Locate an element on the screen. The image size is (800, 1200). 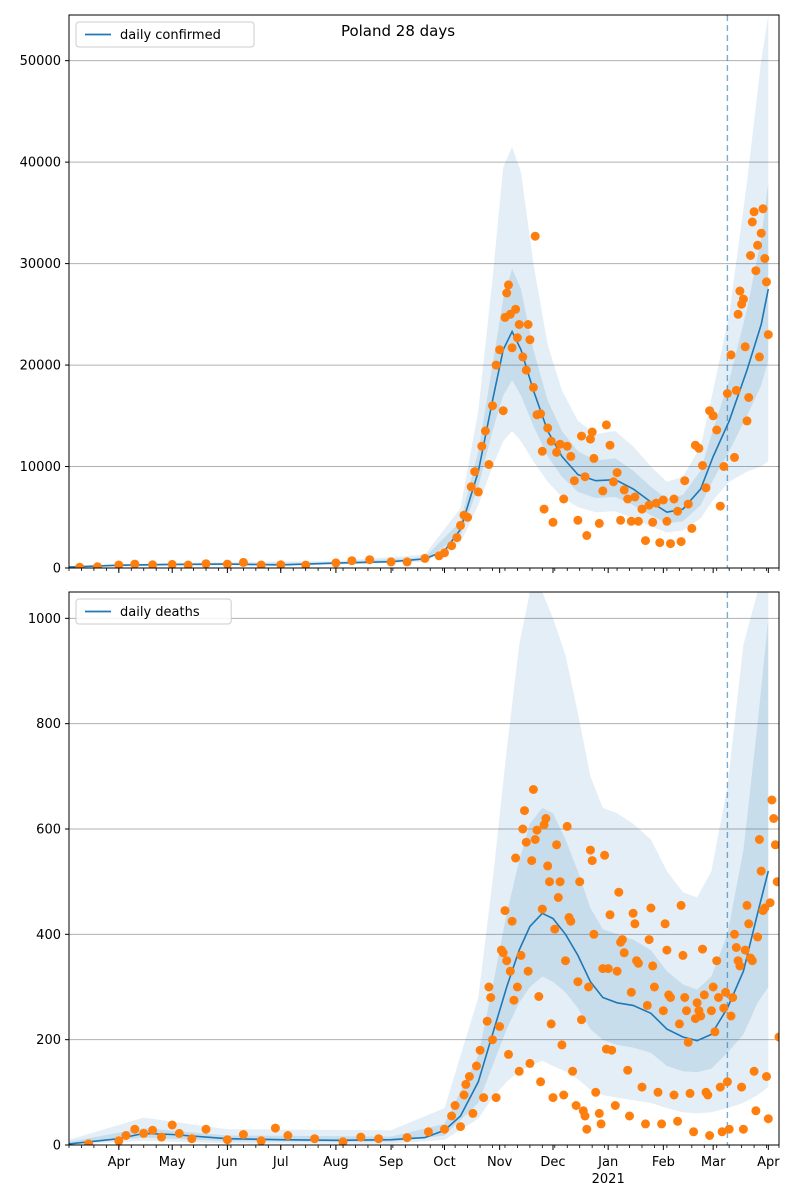
y-tick-label: 40000 is located at coordinates (40, 163).